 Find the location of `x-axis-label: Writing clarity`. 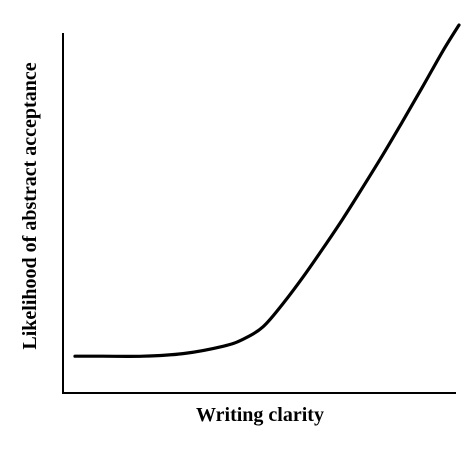

x-axis-label: Writing clarity is located at coordinates (260, 415).